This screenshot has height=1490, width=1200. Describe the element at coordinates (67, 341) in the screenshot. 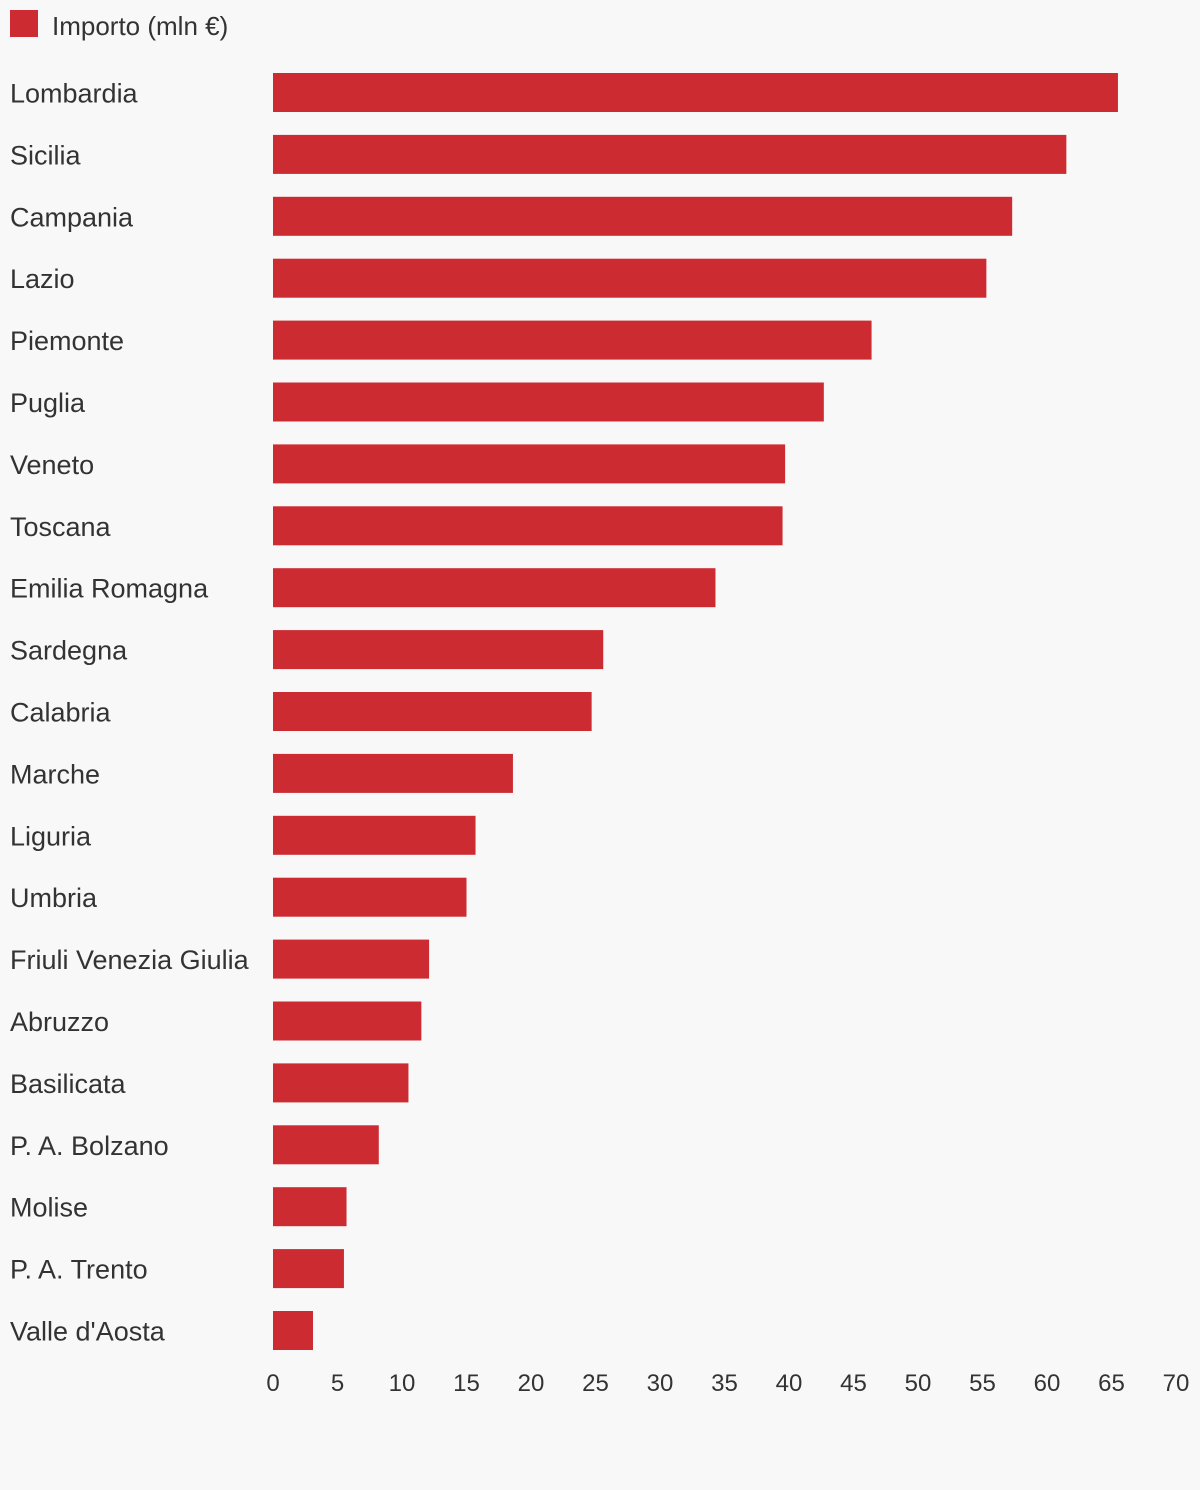

I see `category-label: Piemonte` at that location.